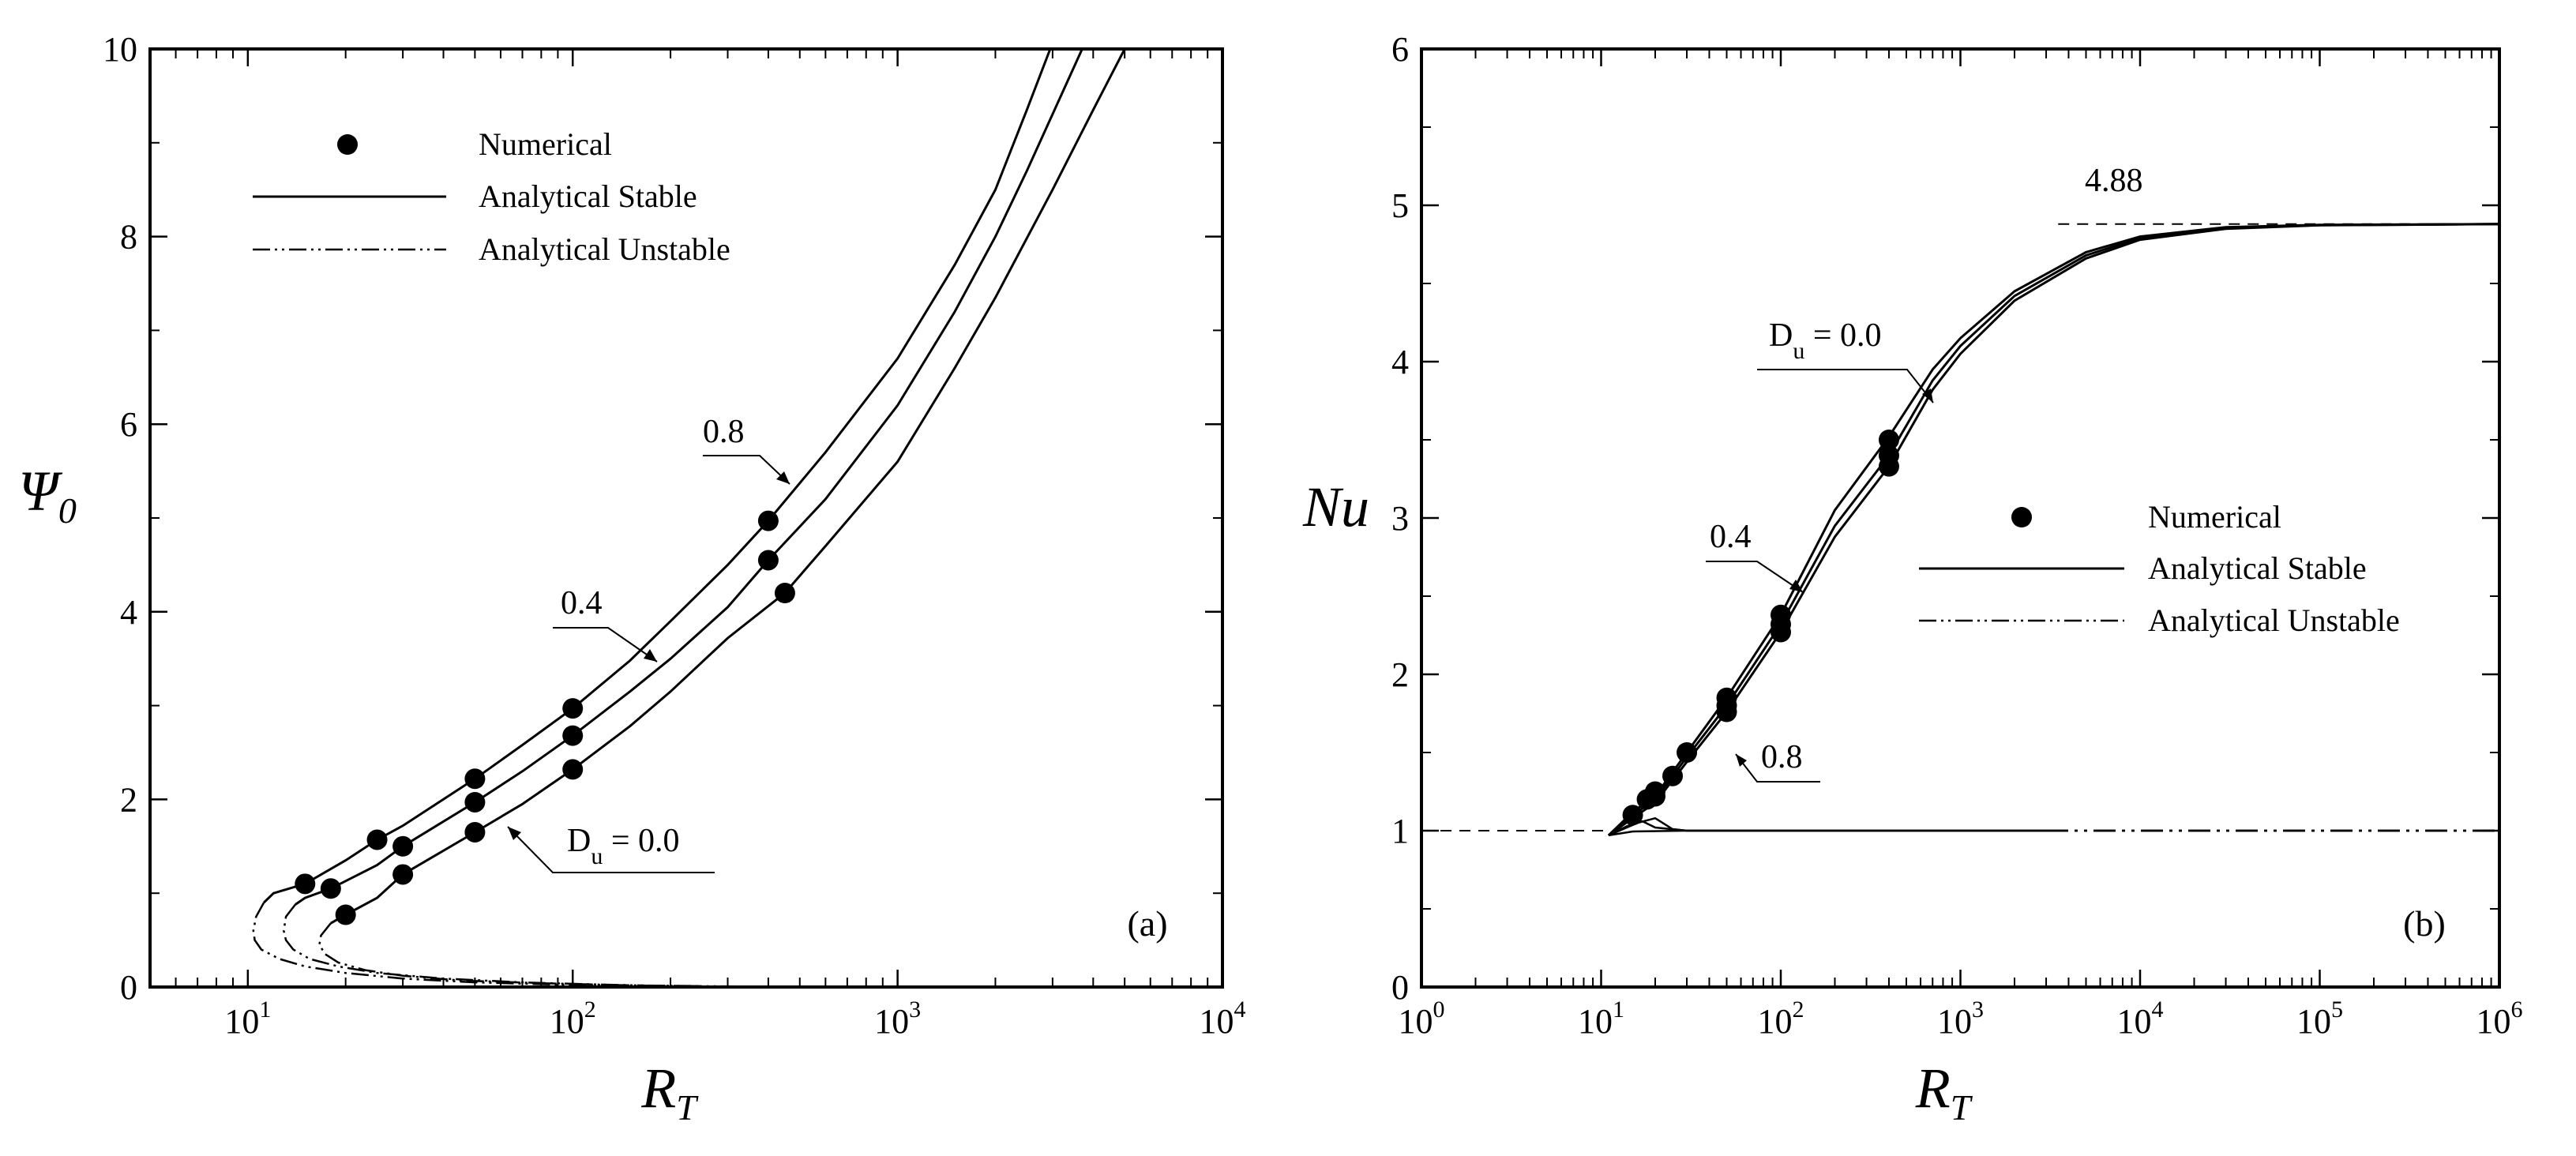  Describe the element at coordinates (658, 1088) in the screenshot. I see `x-axis-label-main: R` at that location.